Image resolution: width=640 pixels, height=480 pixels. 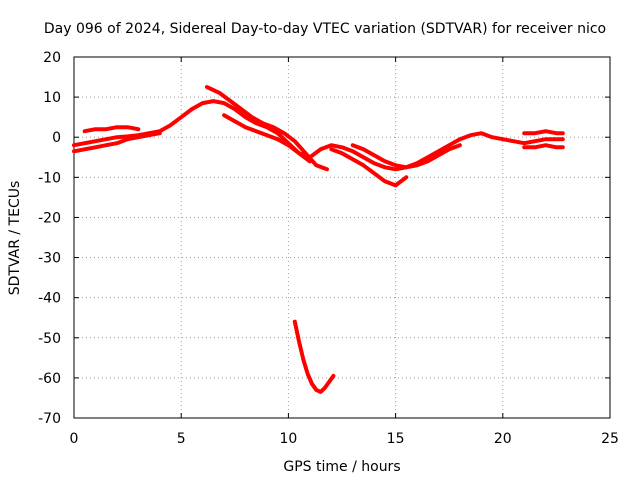 I want to click on series-track-i, so click(x=543, y=146).